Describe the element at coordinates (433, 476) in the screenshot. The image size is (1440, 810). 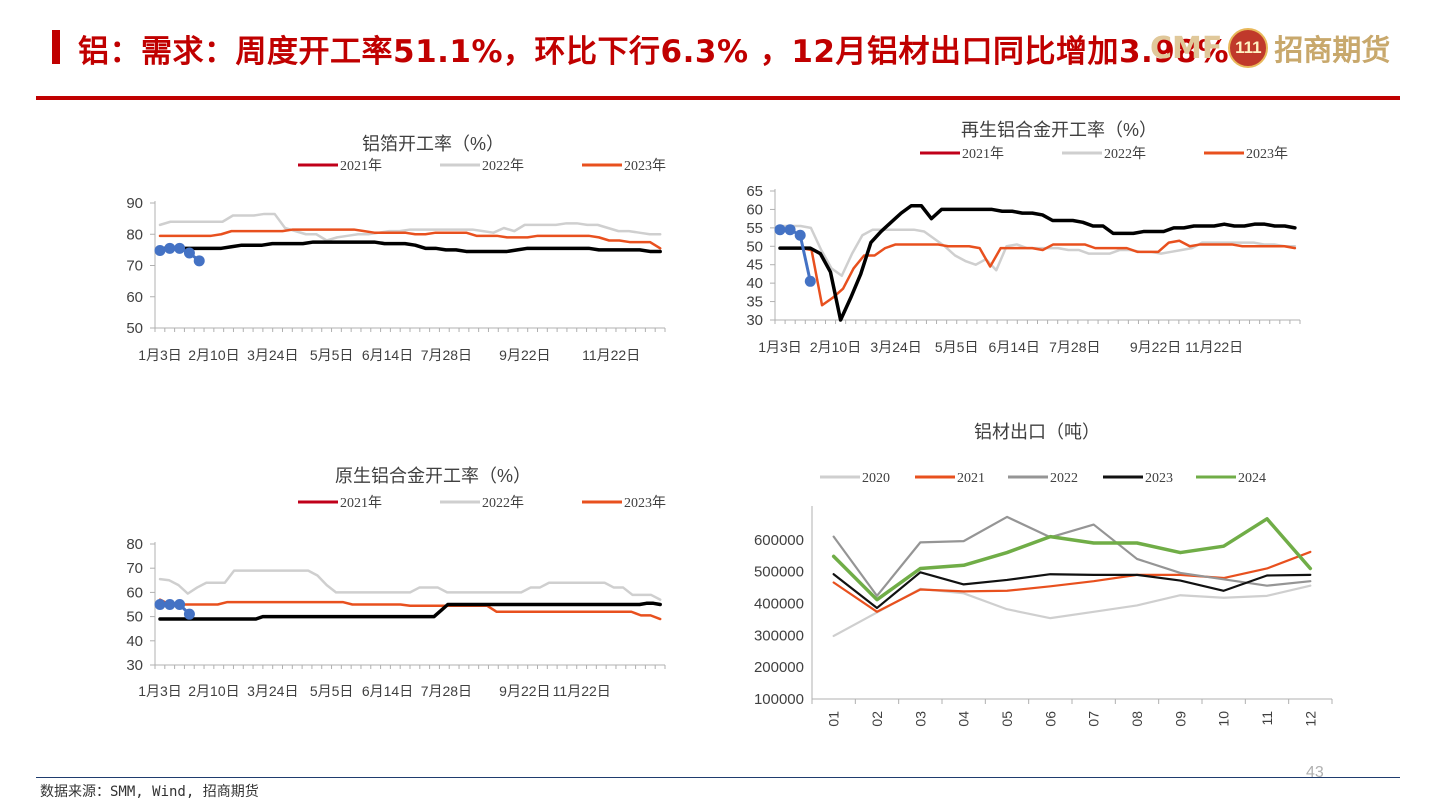
I see `chart-title: 原生铝合金开工率（%）` at that location.